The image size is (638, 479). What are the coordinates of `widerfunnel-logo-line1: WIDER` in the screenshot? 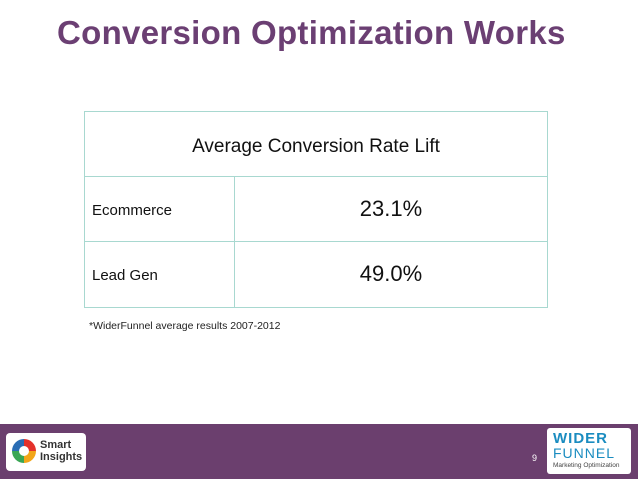 It's located at (580, 438).